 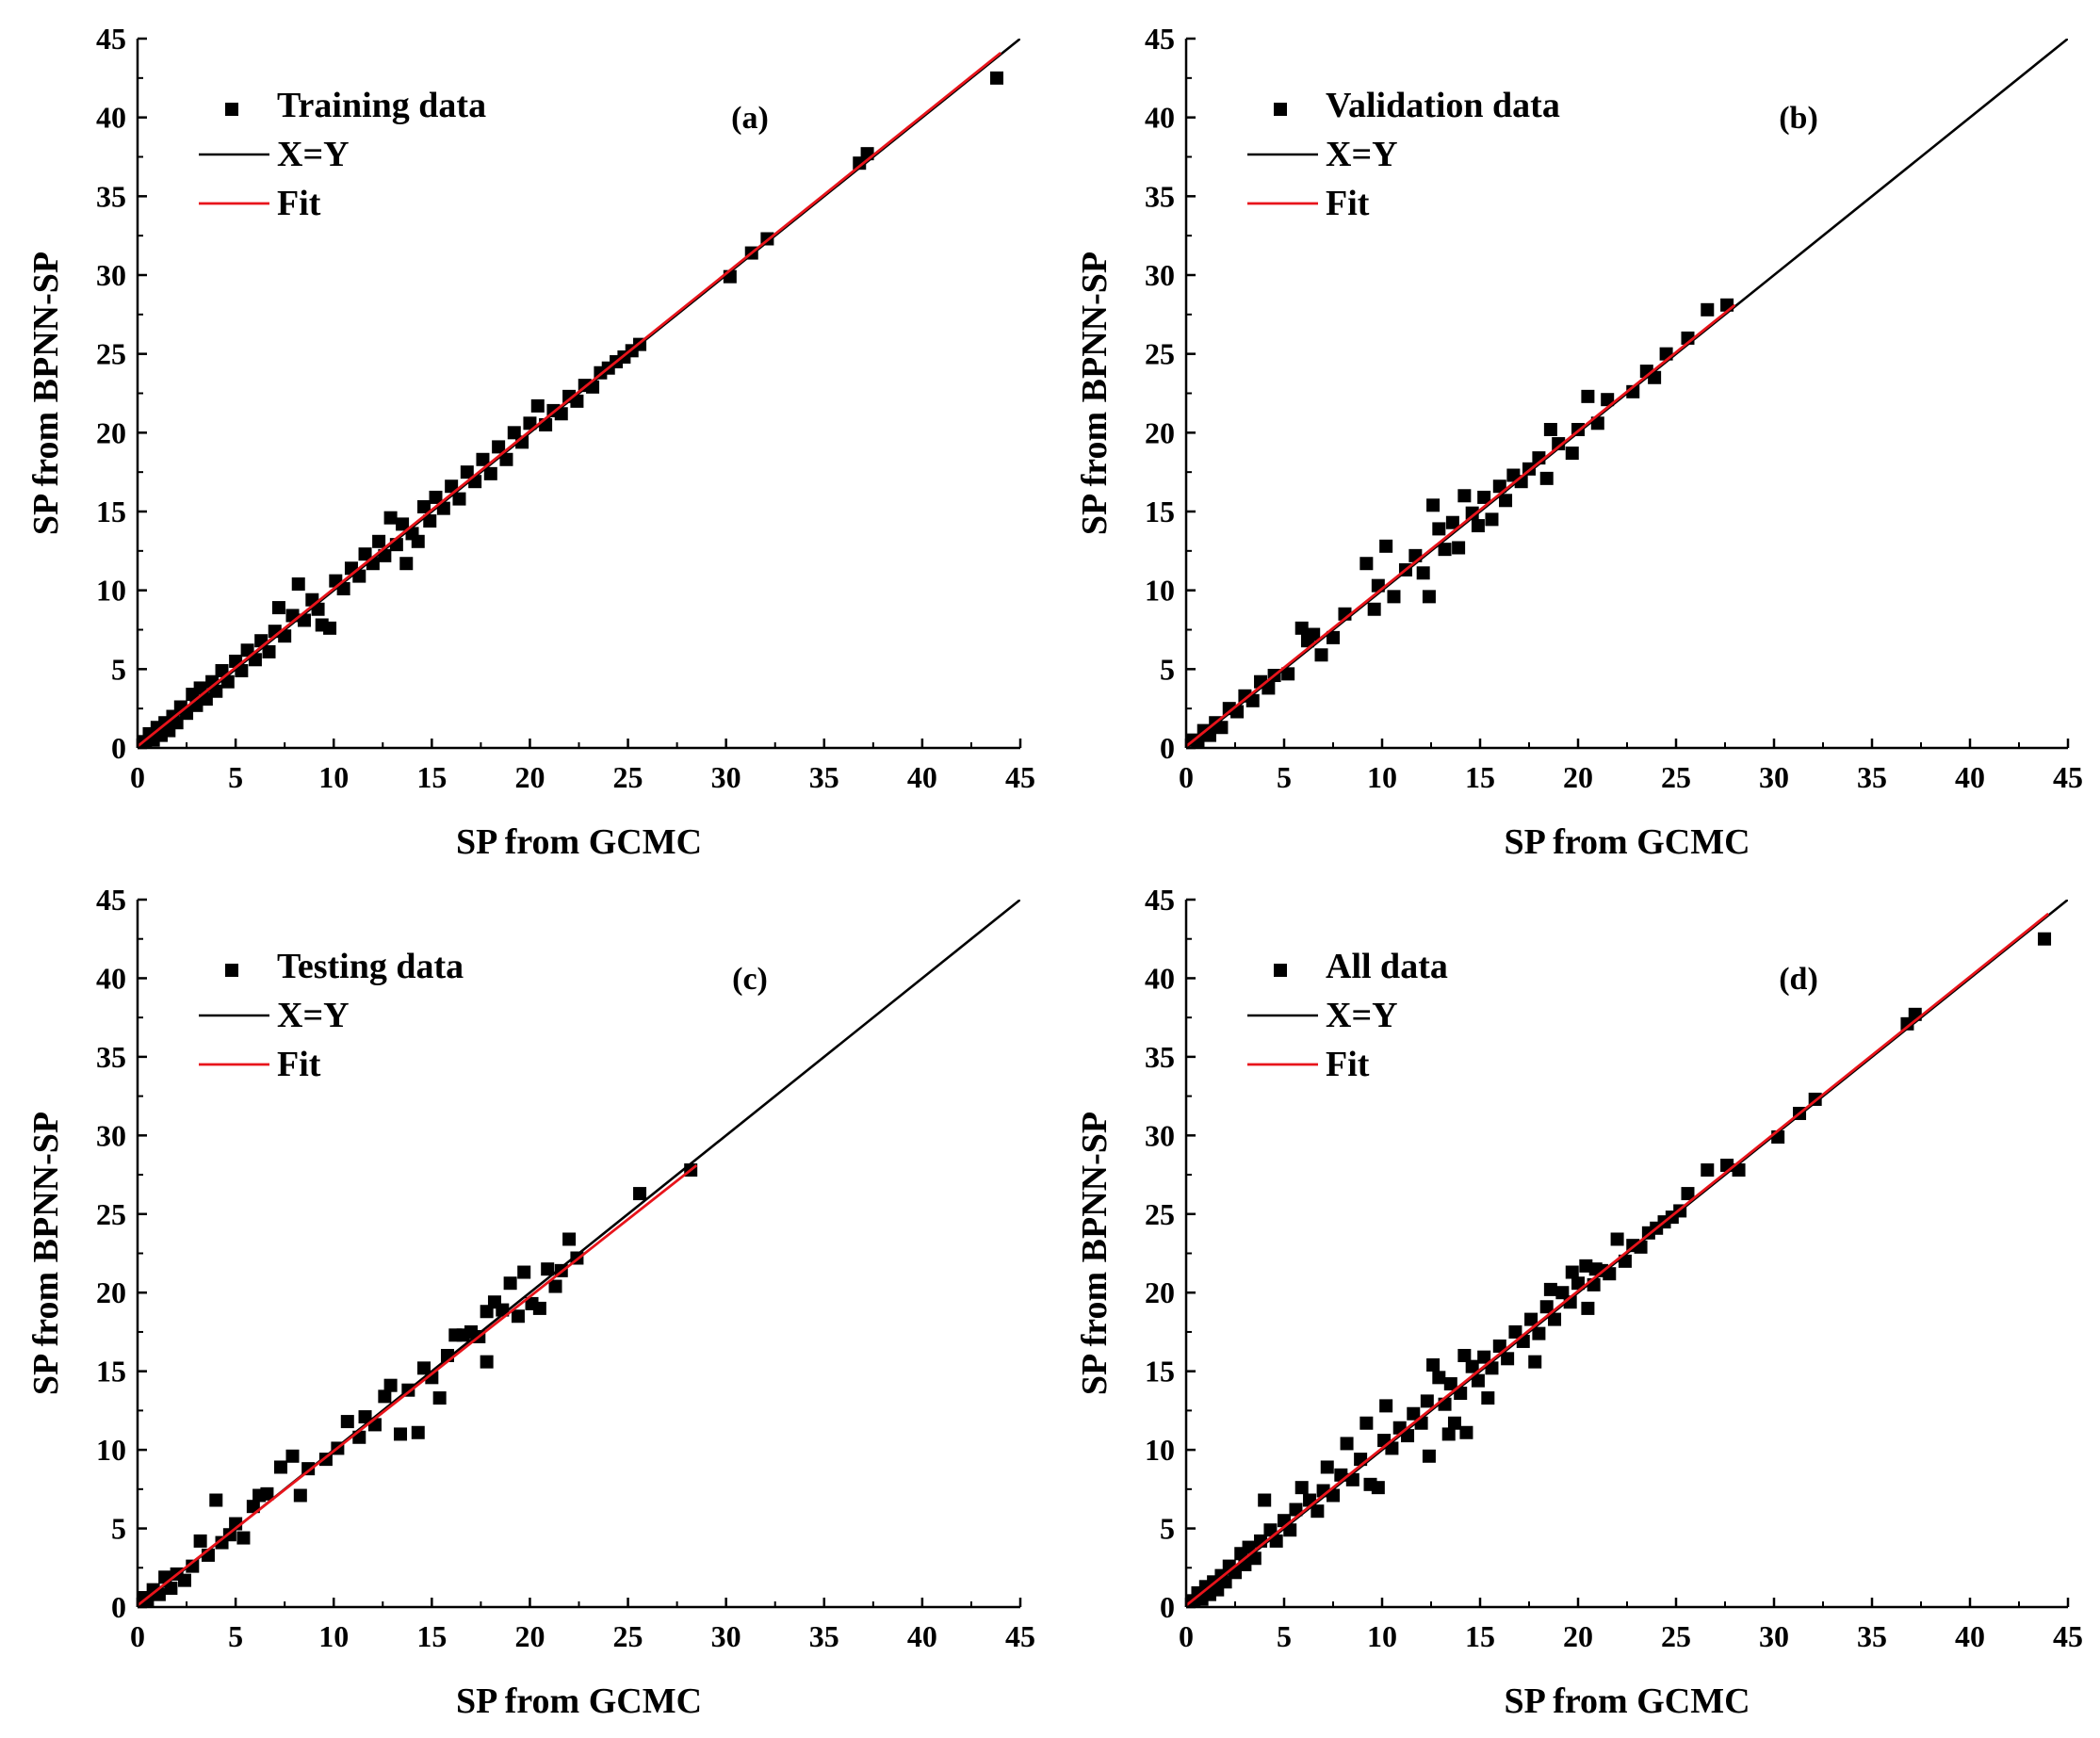 What do you see at coordinates (118, 1607) in the screenshot?
I see `y-tick-label: 0` at bounding box center [118, 1607].